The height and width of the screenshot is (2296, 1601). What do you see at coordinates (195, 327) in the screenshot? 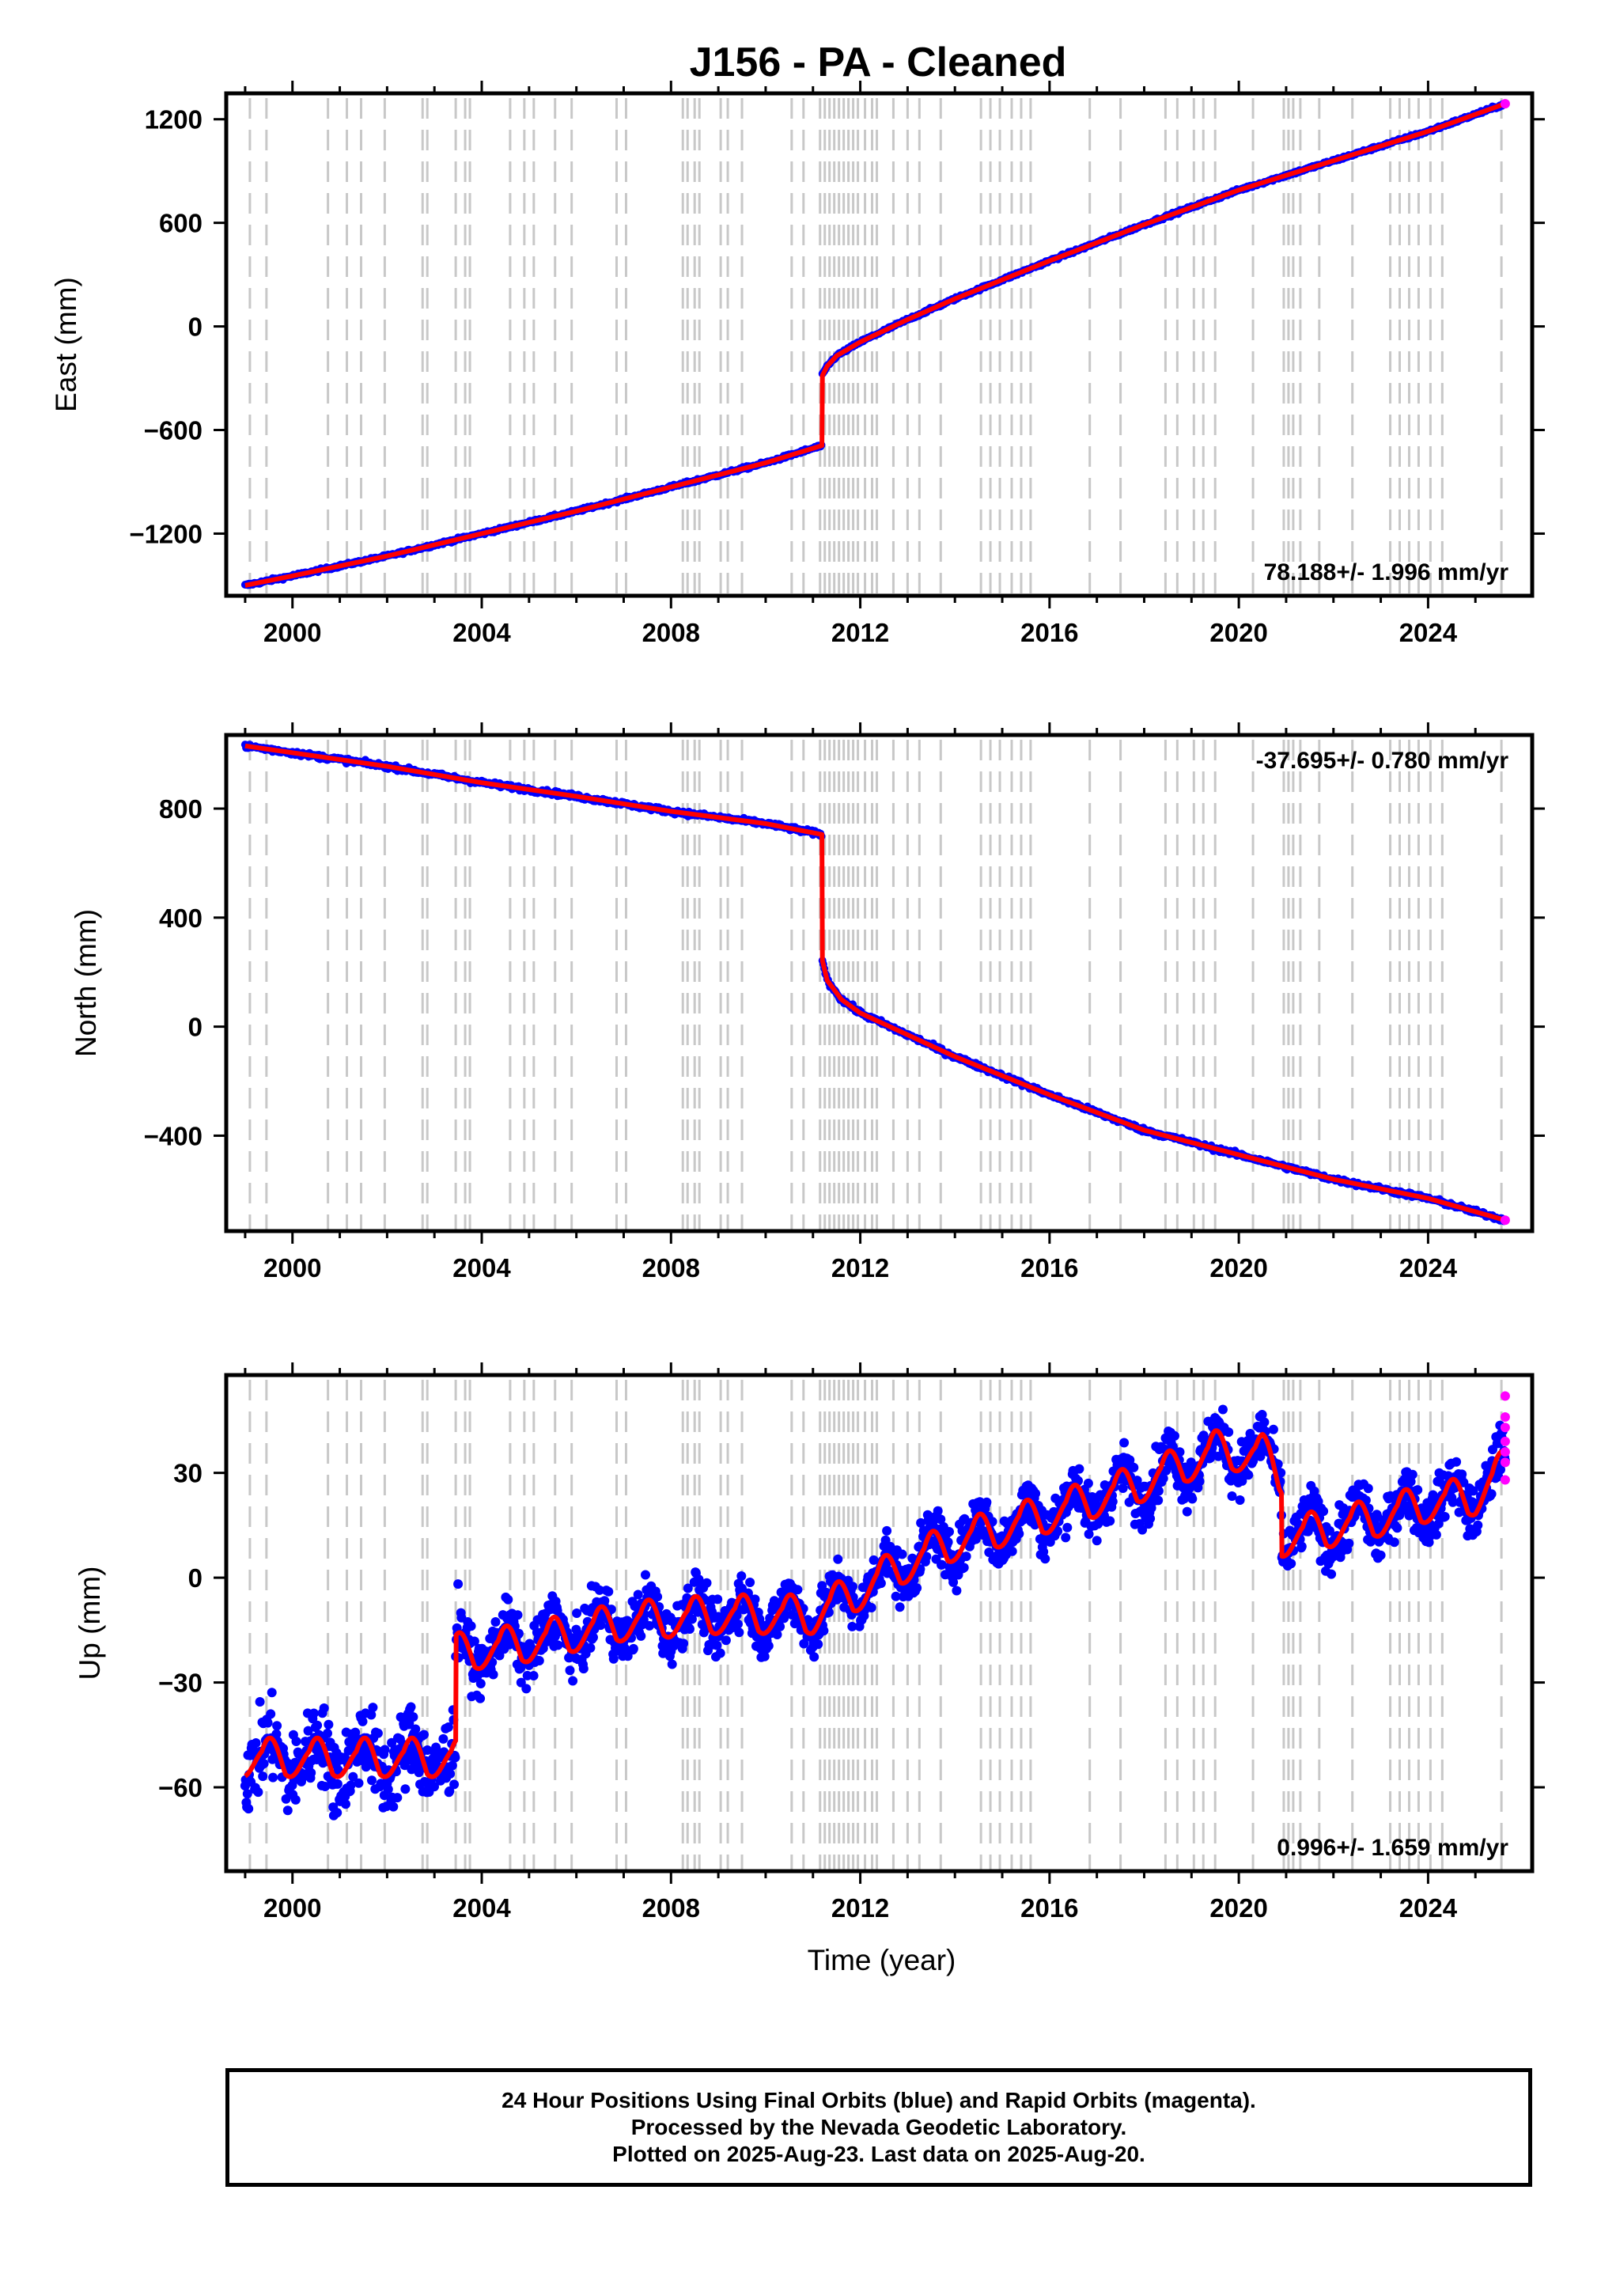
I see `y-tick-label: 0` at bounding box center [195, 327].